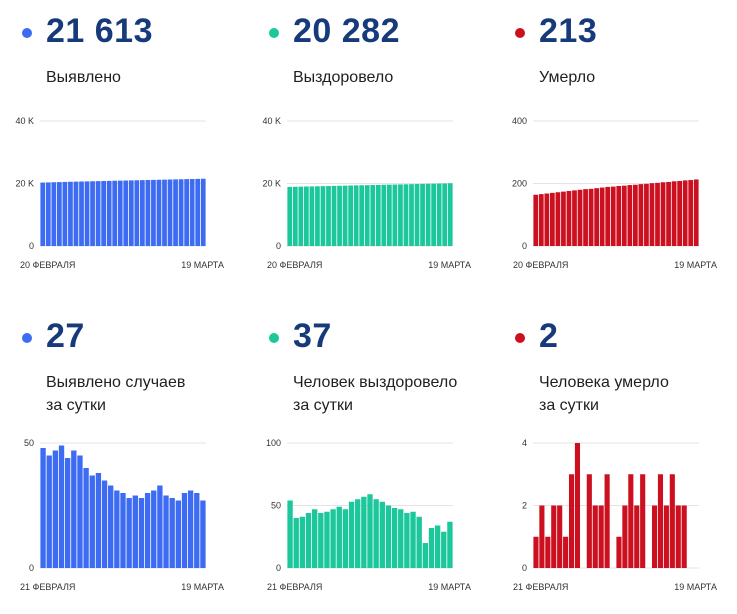  I want to click on bar-chart: 50 0 21 ФЕВРАЛЯ 19 МАРТА, so click(122, 515).